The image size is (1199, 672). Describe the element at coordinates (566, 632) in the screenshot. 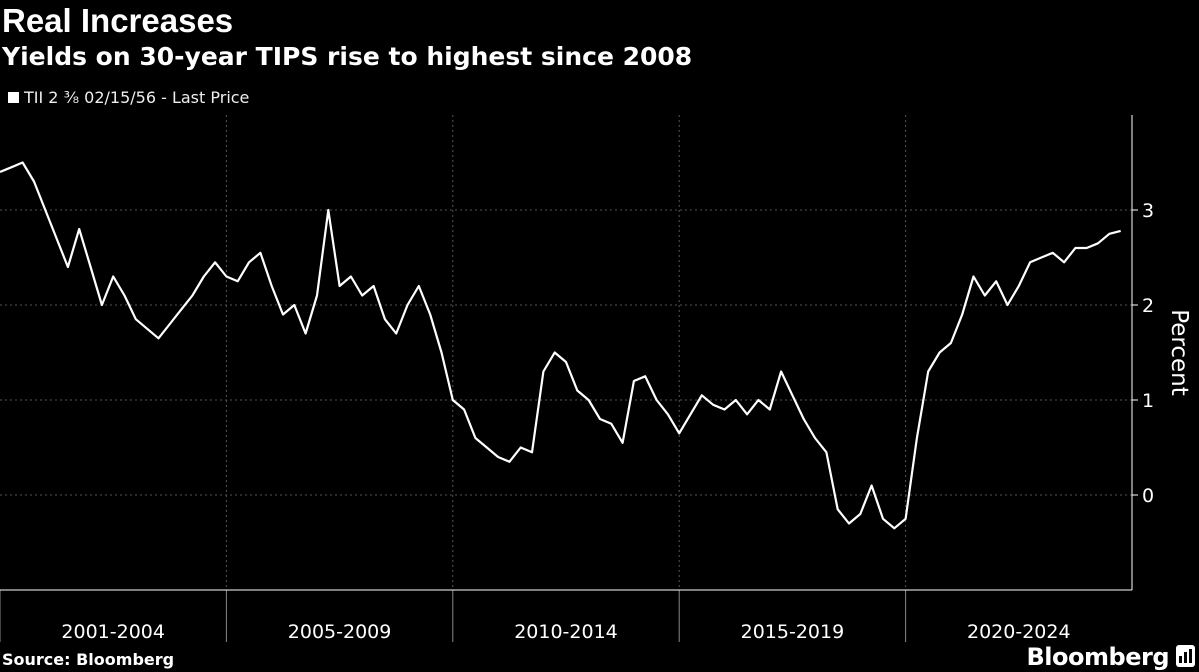

I see `x-tick-label: 2010-2014` at that location.